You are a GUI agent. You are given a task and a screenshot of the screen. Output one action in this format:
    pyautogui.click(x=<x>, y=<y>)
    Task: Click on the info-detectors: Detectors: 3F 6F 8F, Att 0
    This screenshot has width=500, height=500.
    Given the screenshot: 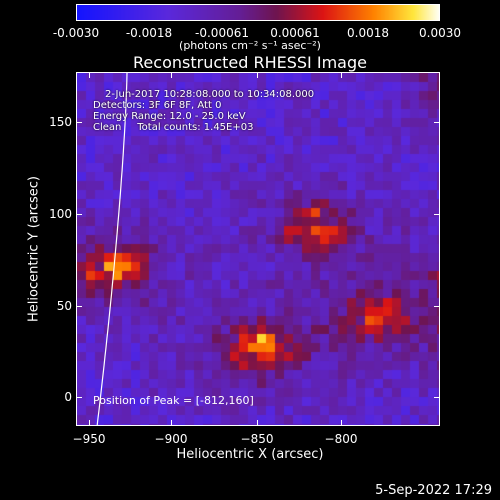 What is the action you would take?
    pyautogui.click(x=157, y=105)
    